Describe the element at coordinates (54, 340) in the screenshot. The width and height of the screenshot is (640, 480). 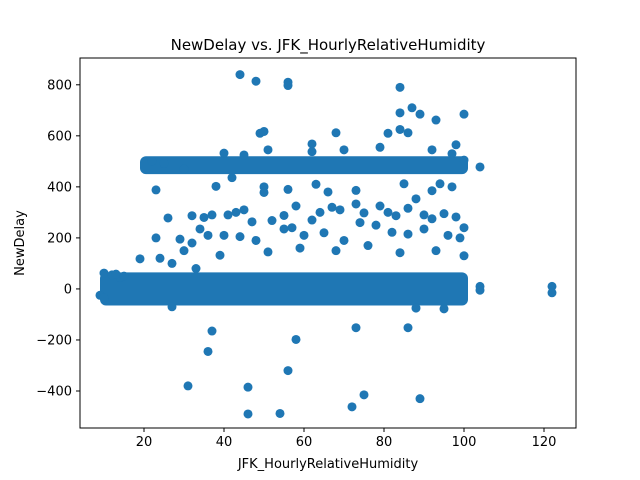
I see `y-tick-label: −200` at that location.